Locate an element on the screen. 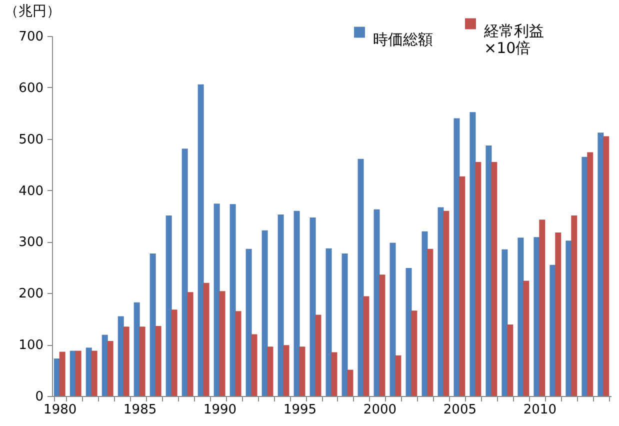 This screenshot has height=426, width=619. x-tick-label: 1980 is located at coordinates (60, 410).